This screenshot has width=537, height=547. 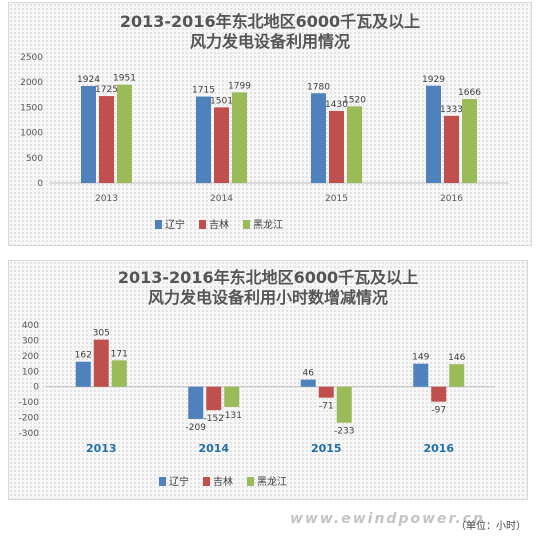 What do you see at coordinates (451, 110) in the screenshot?
I see `data-label-吉林-2016: 1333` at bounding box center [451, 110].